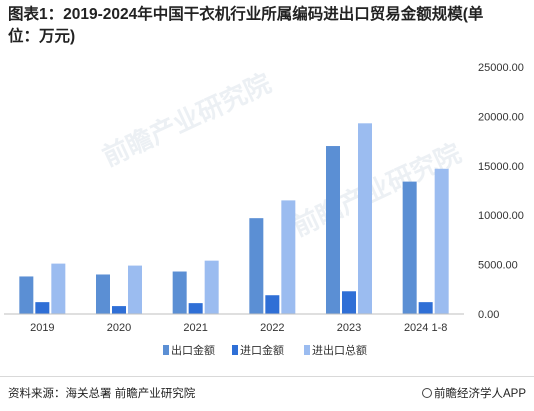  Describe the element at coordinates (488, 315) in the screenshot. I see `y-tick-label: 0.00` at that location.